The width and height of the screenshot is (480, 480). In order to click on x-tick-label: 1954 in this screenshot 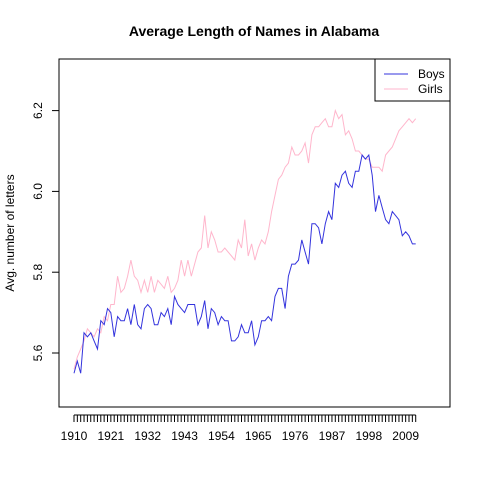, I will do `click(221, 436)`.